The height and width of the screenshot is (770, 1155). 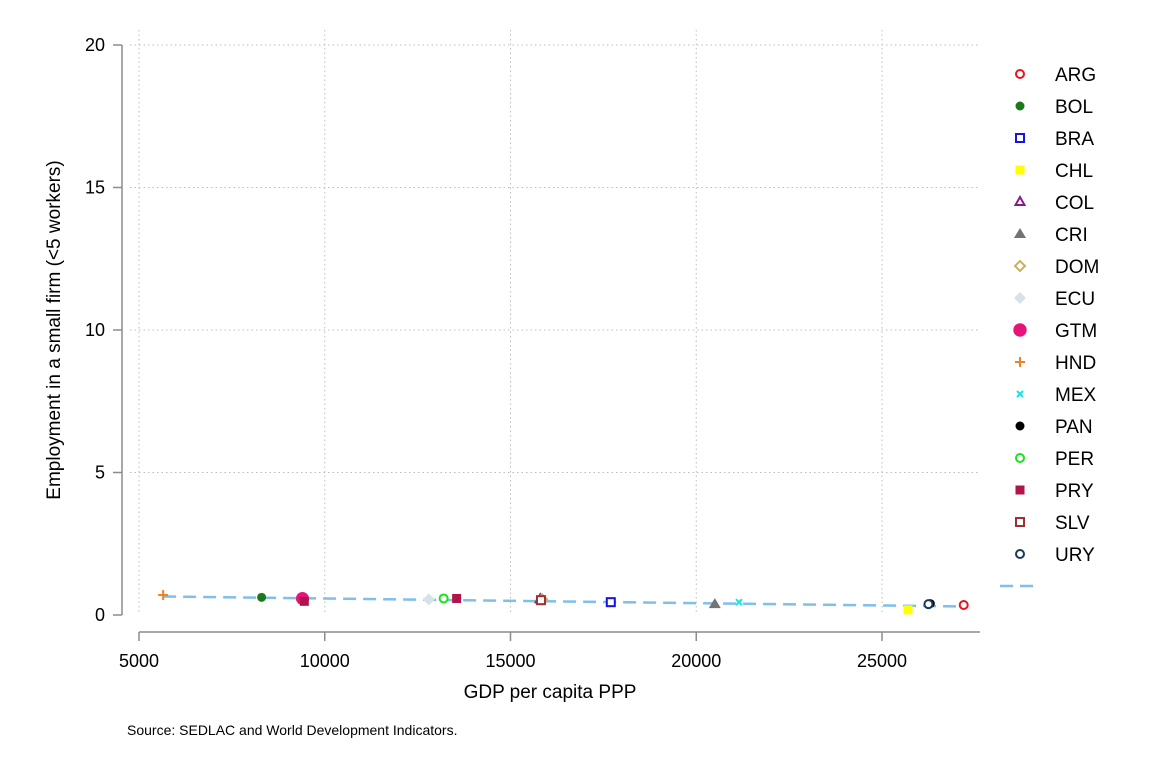 What do you see at coordinates (1074, 139) in the screenshot?
I see `legend-label: BRA` at bounding box center [1074, 139].